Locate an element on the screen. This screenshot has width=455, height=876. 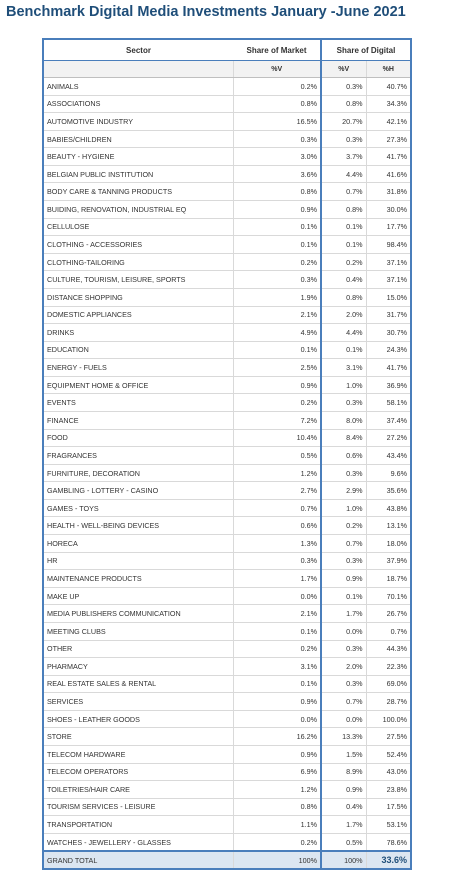
table-row: TRANSPORTATION 1.1% 1.7% 53.1% is located at coordinates (227, 824).